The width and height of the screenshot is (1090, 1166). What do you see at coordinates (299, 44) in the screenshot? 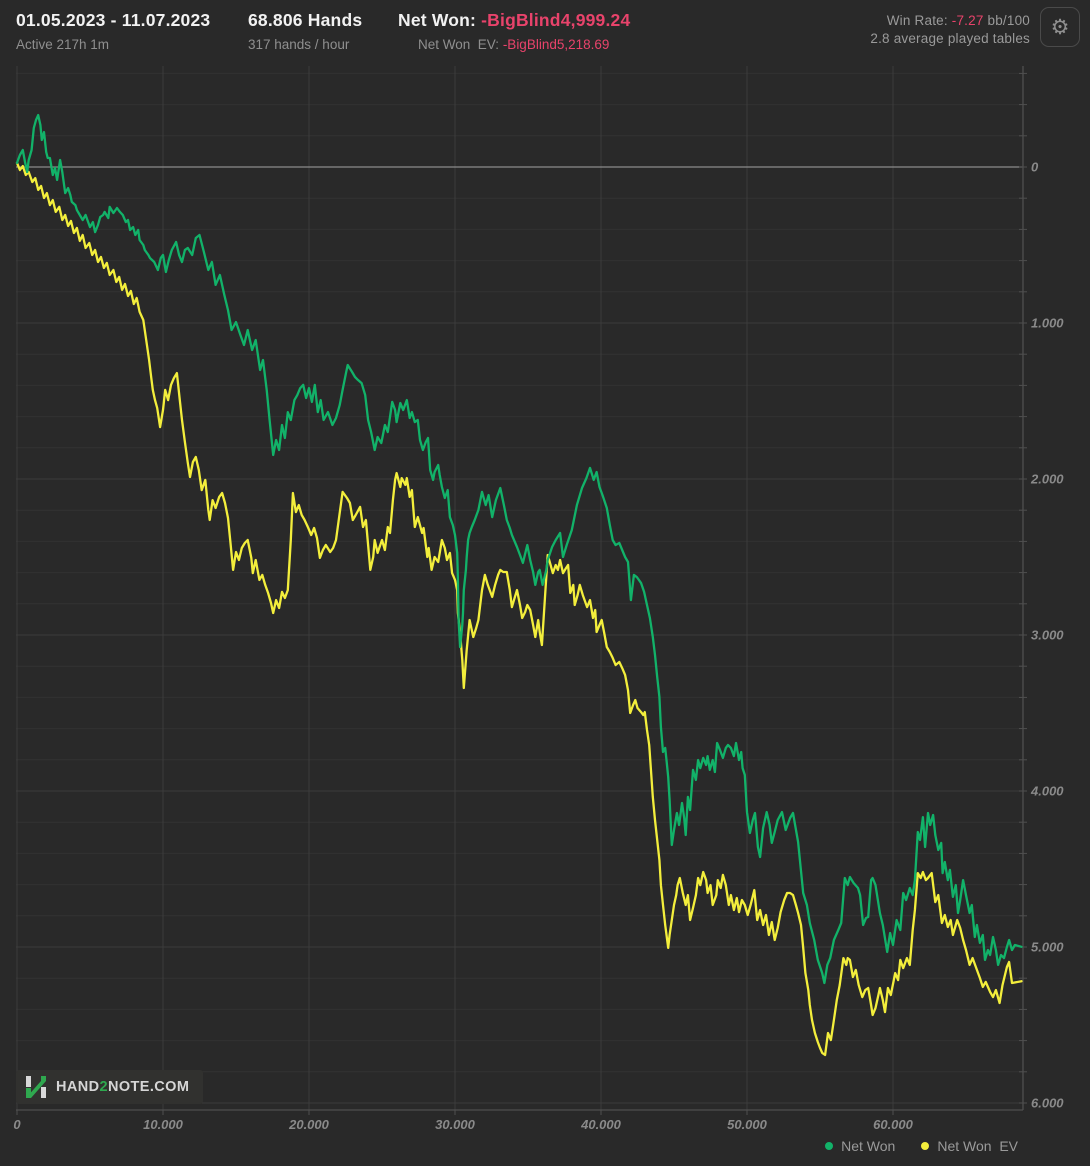
I see `hands-per-hour: 317 hands / hour` at bounding box center [299, 44].